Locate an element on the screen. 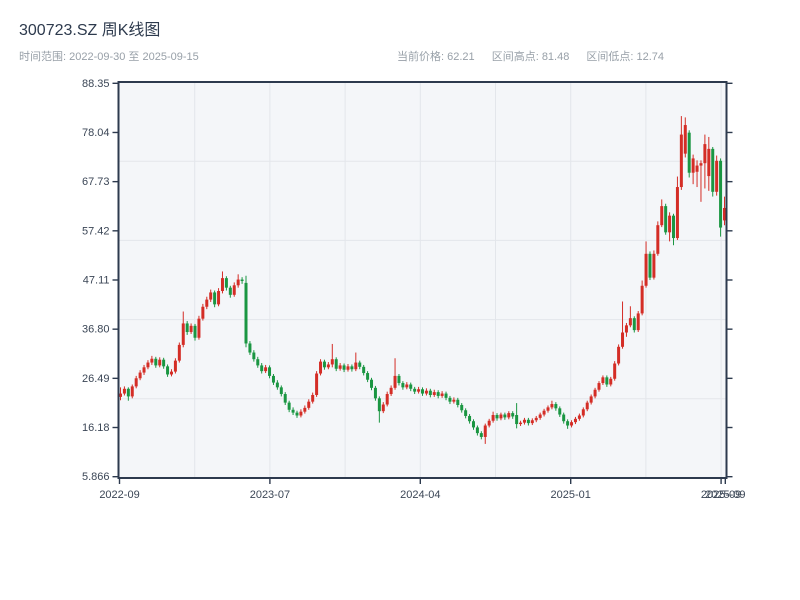 Image resolution: width=800 pixels, height=600 pixels. range-low-stat: 区间低点: 12.74 is located at coordinates (625, 57).